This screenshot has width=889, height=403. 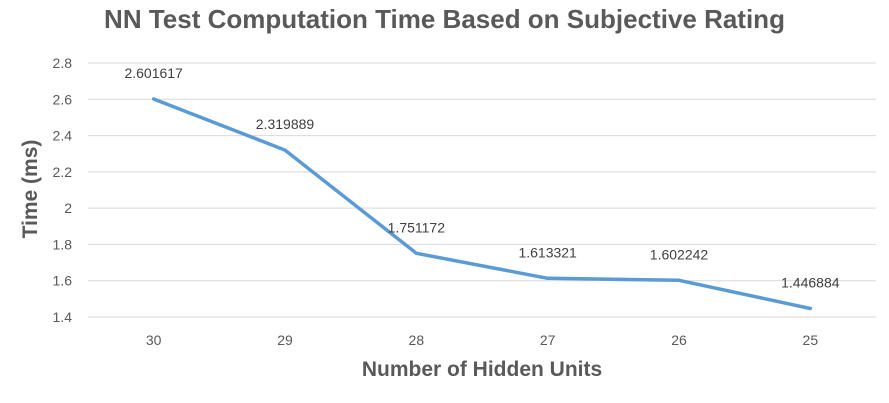 I want to click on y-tick-label: 1.8, so click(x=63, y=244).